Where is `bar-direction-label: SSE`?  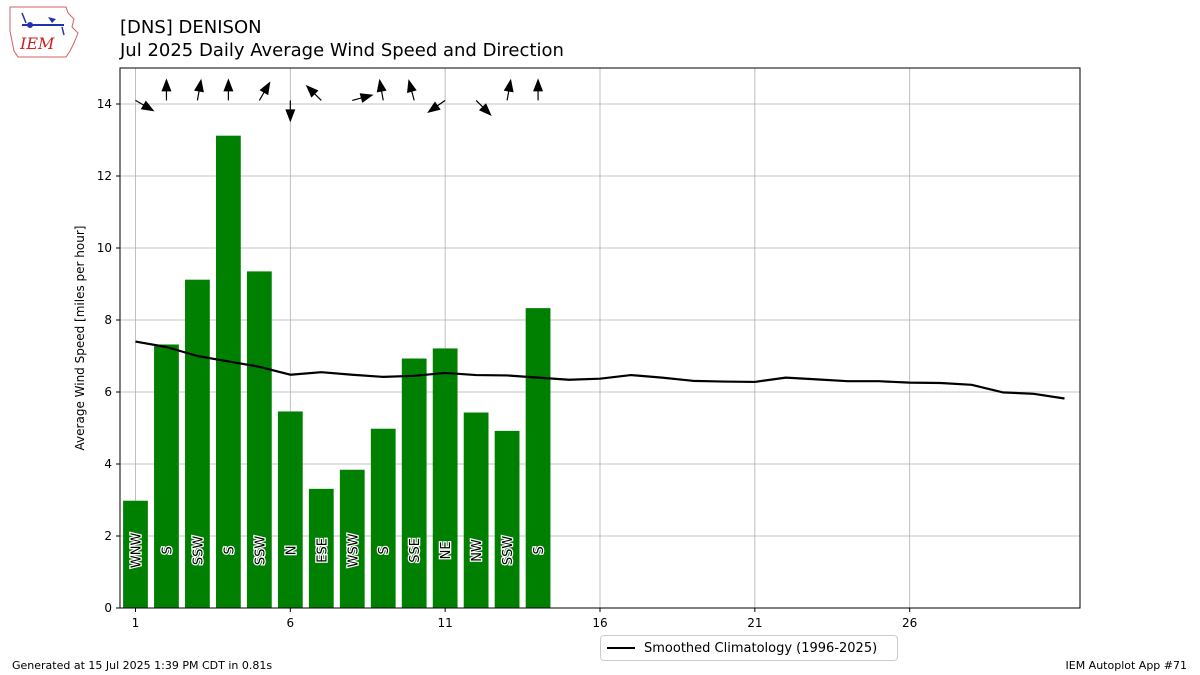
bar-direction-label: SSE is located at coordinates (415, 550).